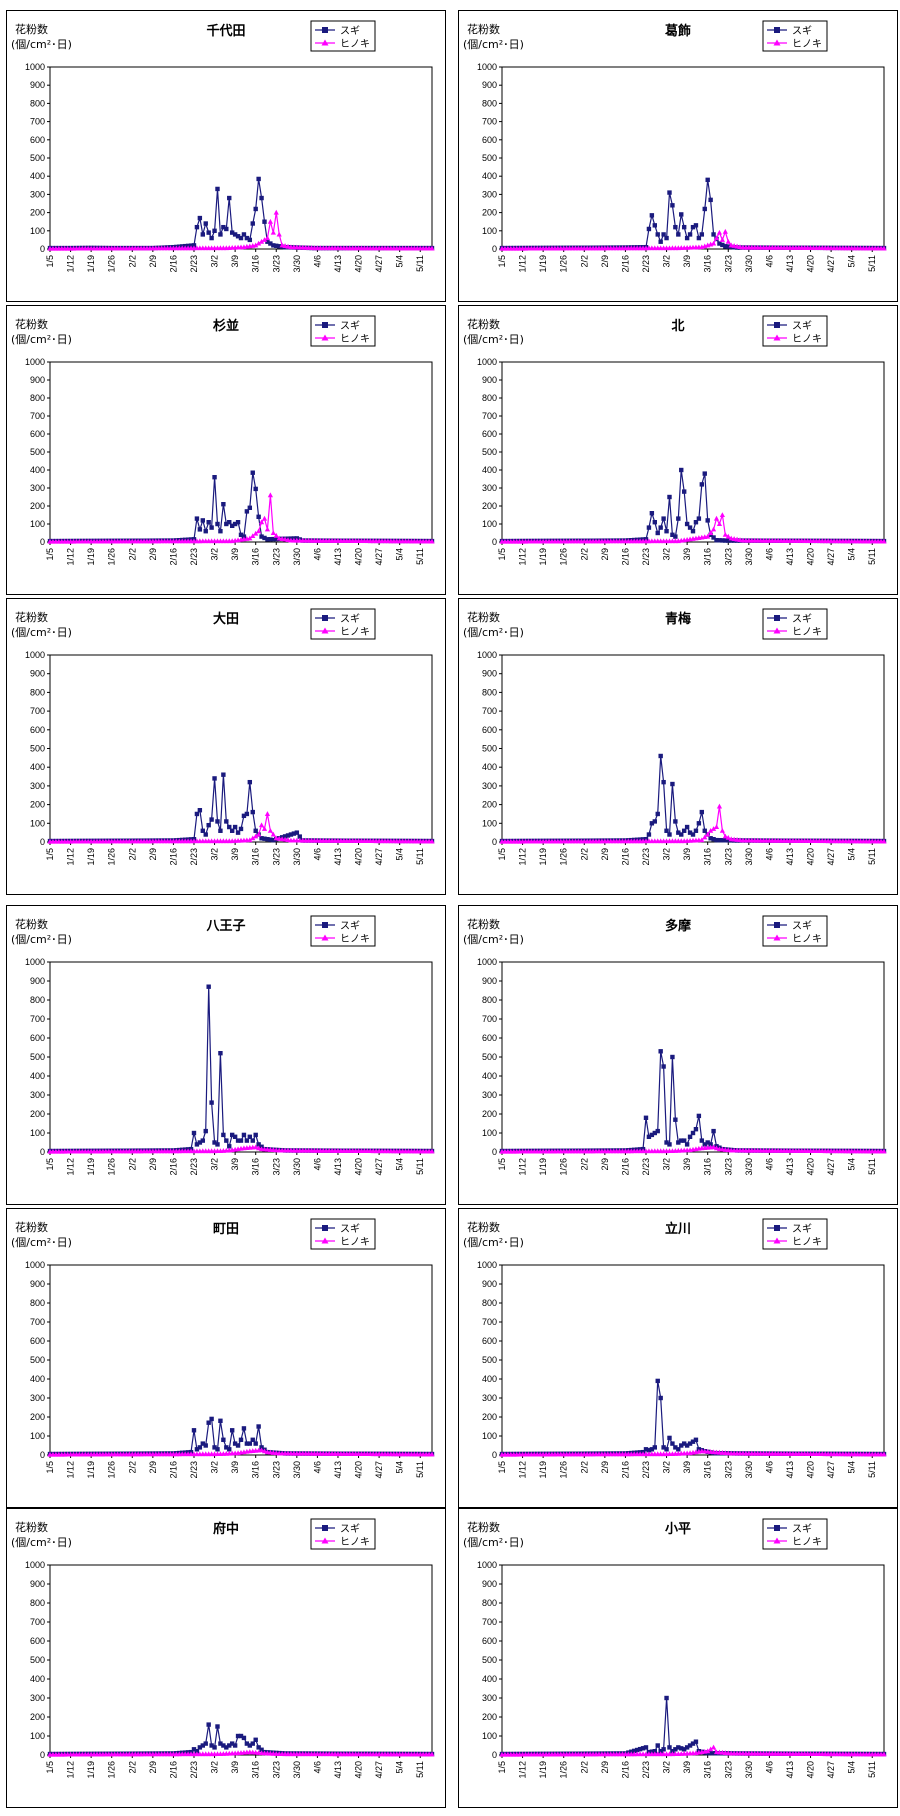  What do you see at coordinates (42, 842) in the screenshot?
I see `y-tick-label: 0` at bounding box center [42, 842].